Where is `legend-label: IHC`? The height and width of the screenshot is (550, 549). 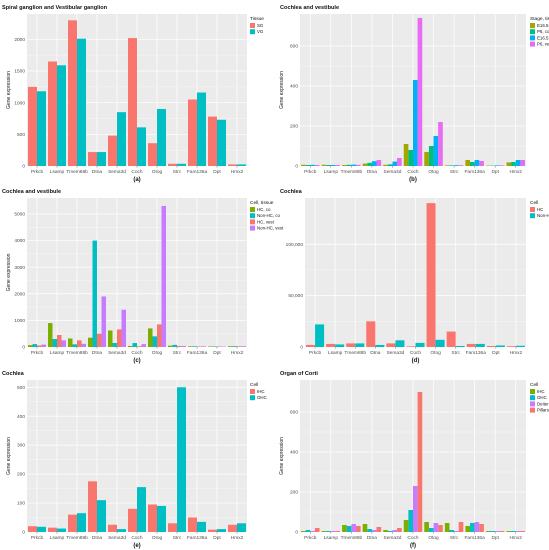 legend-label: IHC is located at coordinates (541, 391).